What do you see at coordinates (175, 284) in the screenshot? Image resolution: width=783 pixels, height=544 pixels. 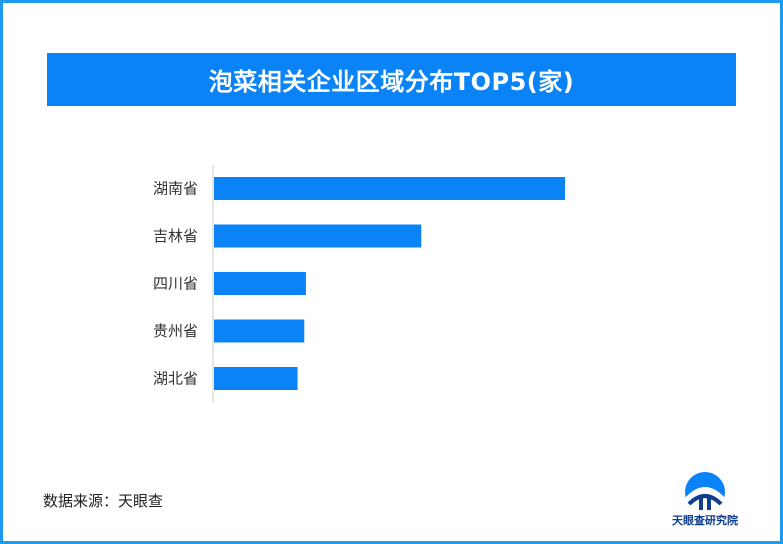 I see `category-label-3: 四川省` at bounding box center [175, 284].